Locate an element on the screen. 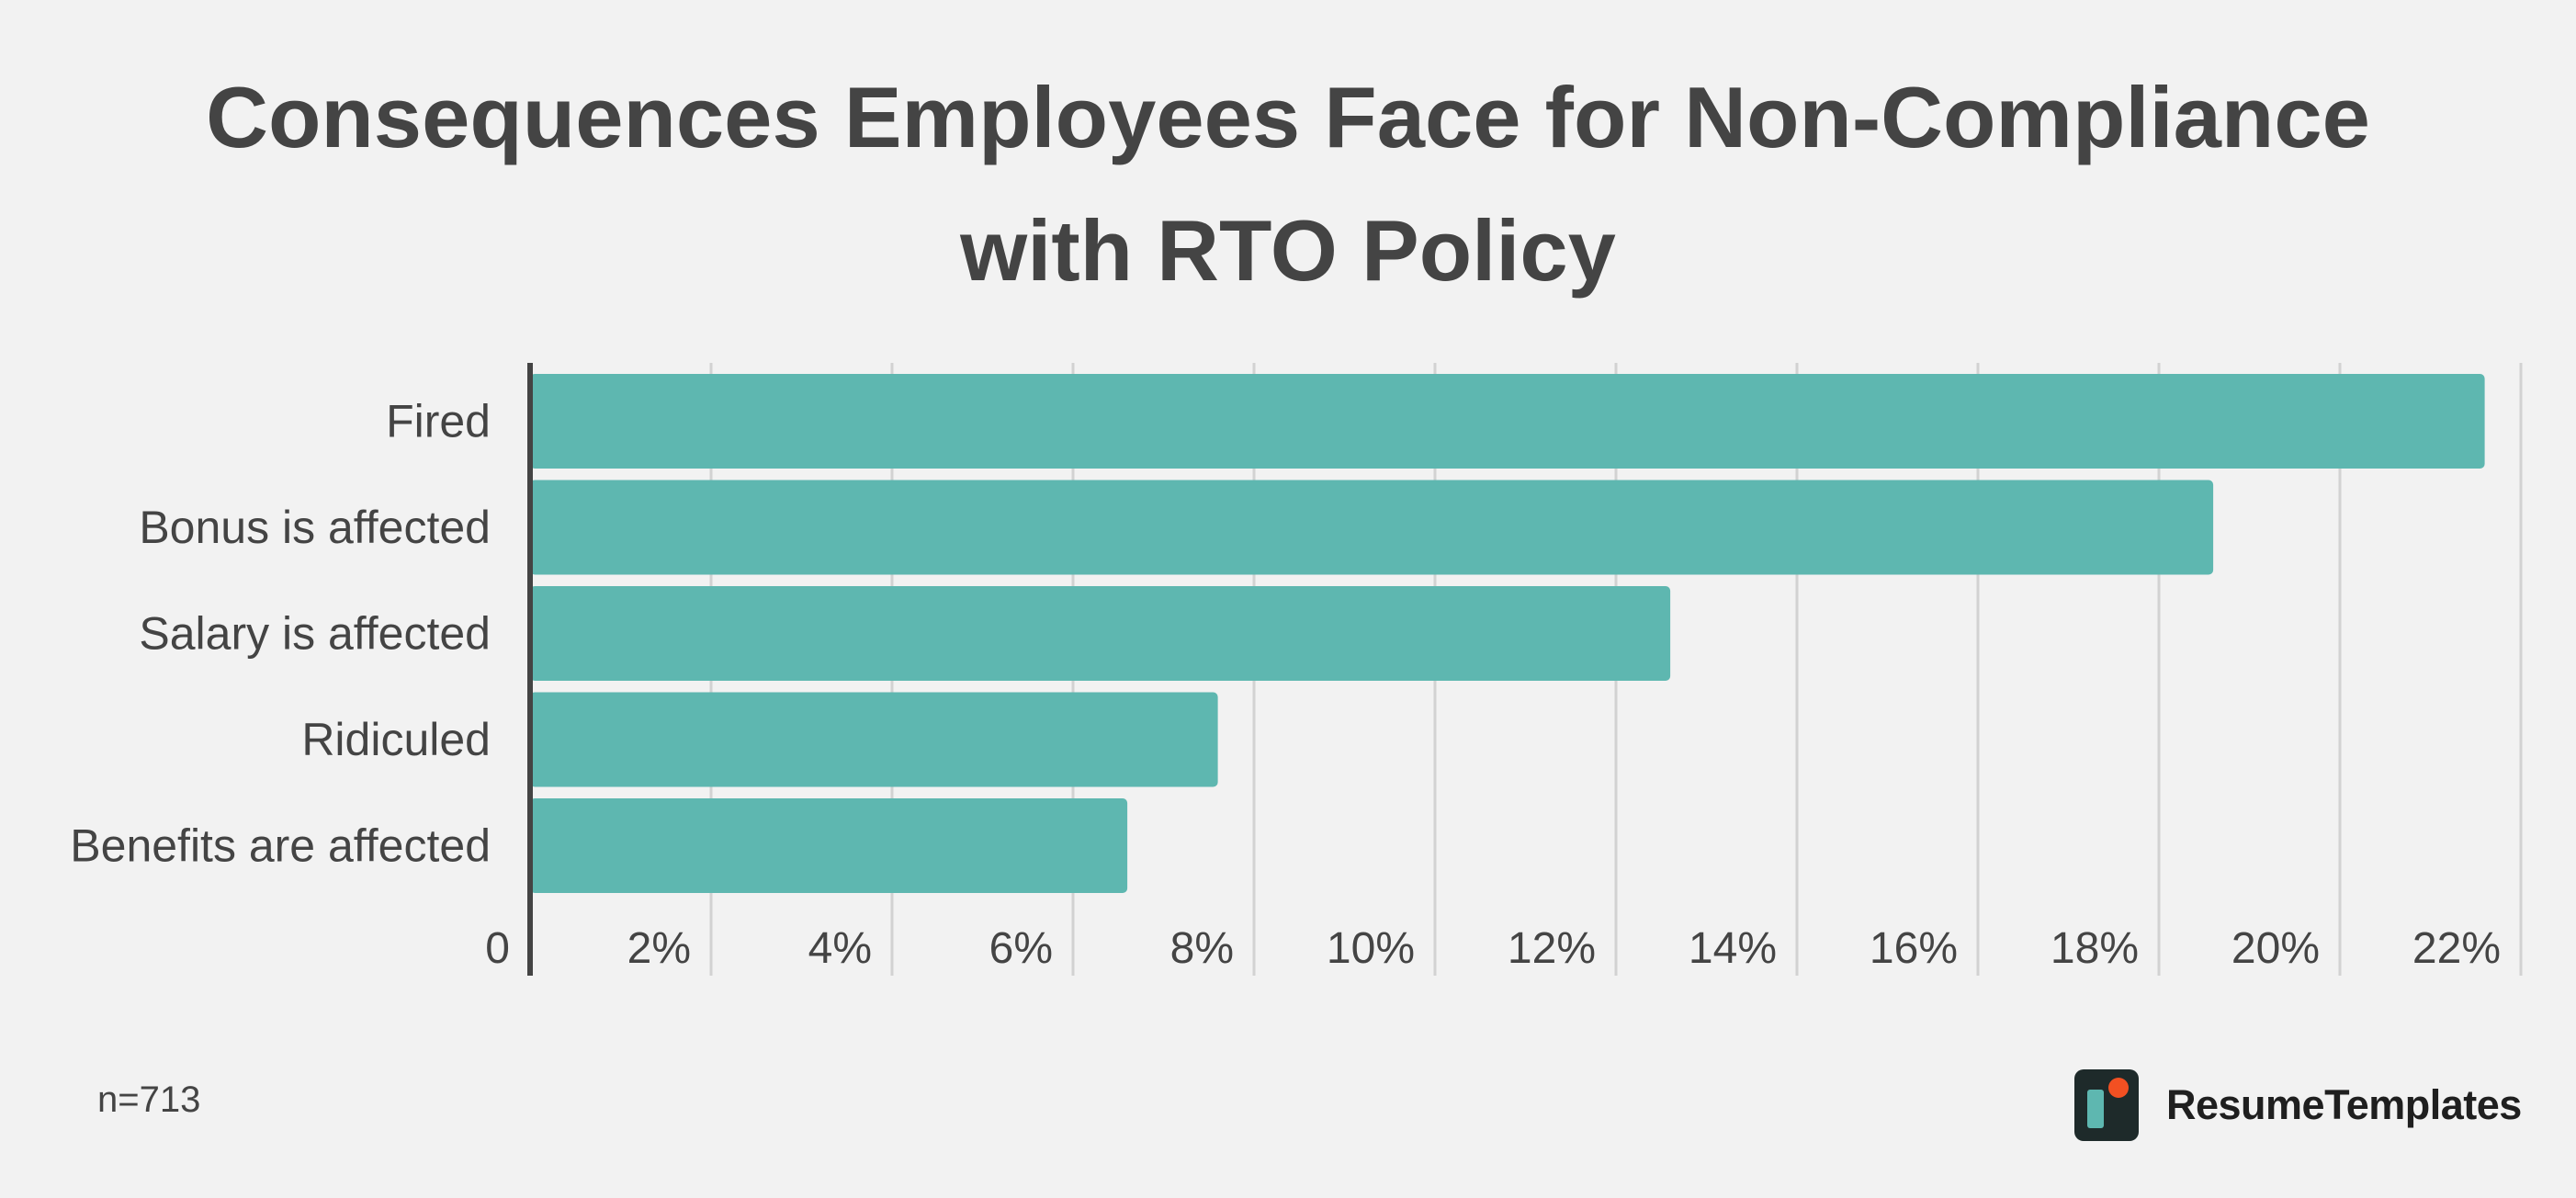 The height and width of the screenshot is (1198, 2576). tick-label-3: 6% is located at coordinates (1021, 949).